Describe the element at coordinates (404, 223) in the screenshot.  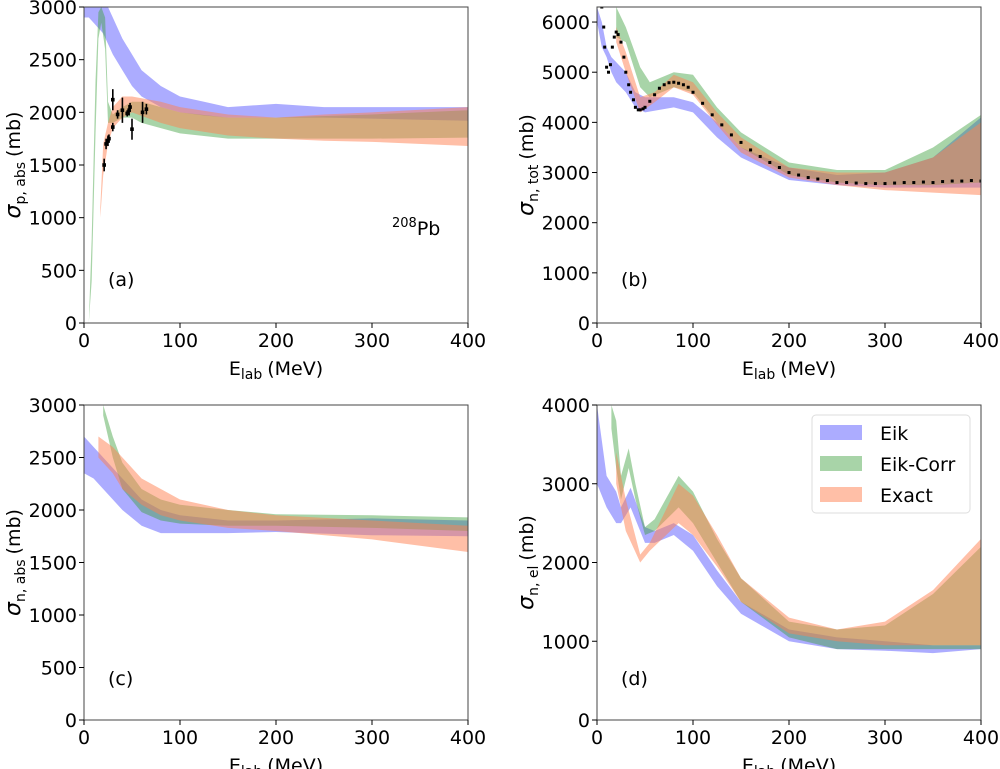
I see `annotation-sup: 208` at that location.